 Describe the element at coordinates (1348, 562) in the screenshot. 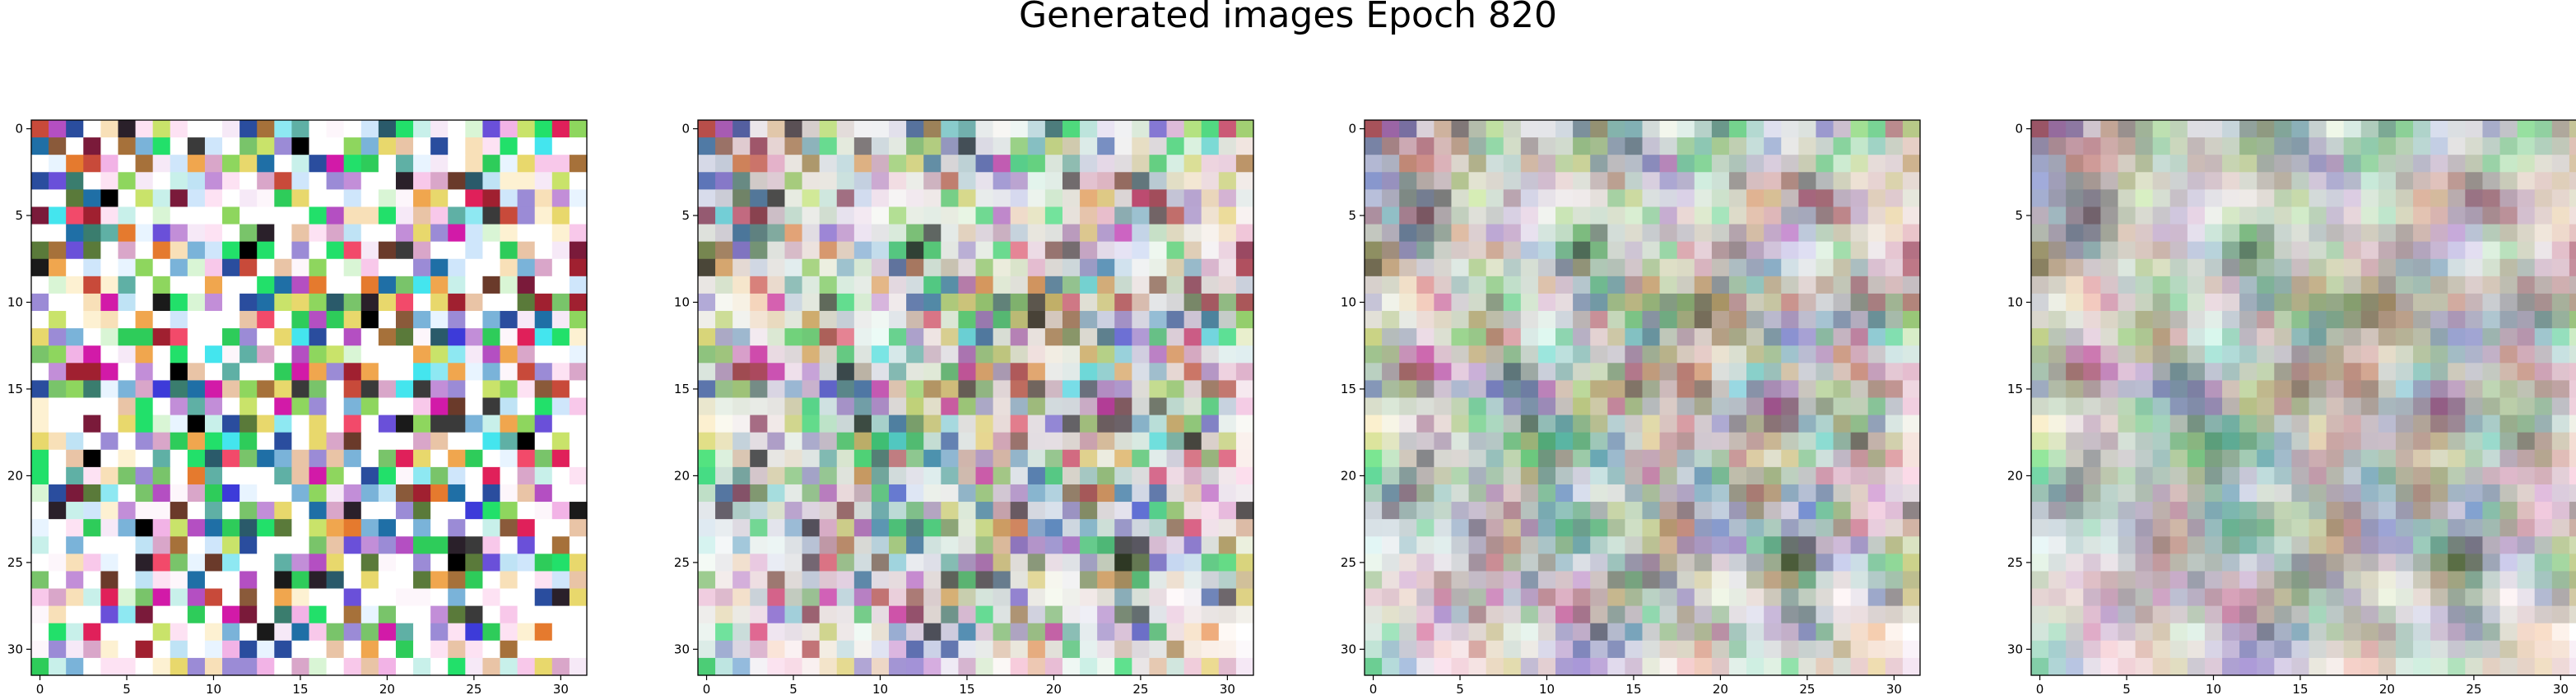

I see `y-tick-label: 25` at that location.